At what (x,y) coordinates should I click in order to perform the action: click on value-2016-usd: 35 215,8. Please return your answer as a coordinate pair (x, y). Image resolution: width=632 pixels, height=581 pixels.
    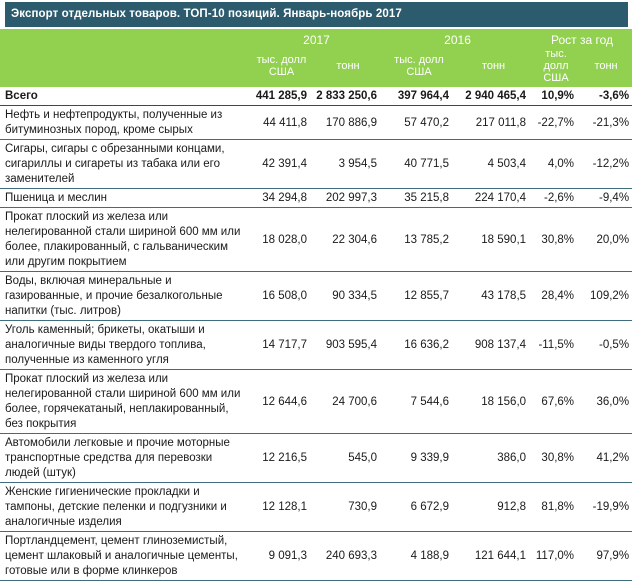
    Looking at the image, I should click on (419, 198).